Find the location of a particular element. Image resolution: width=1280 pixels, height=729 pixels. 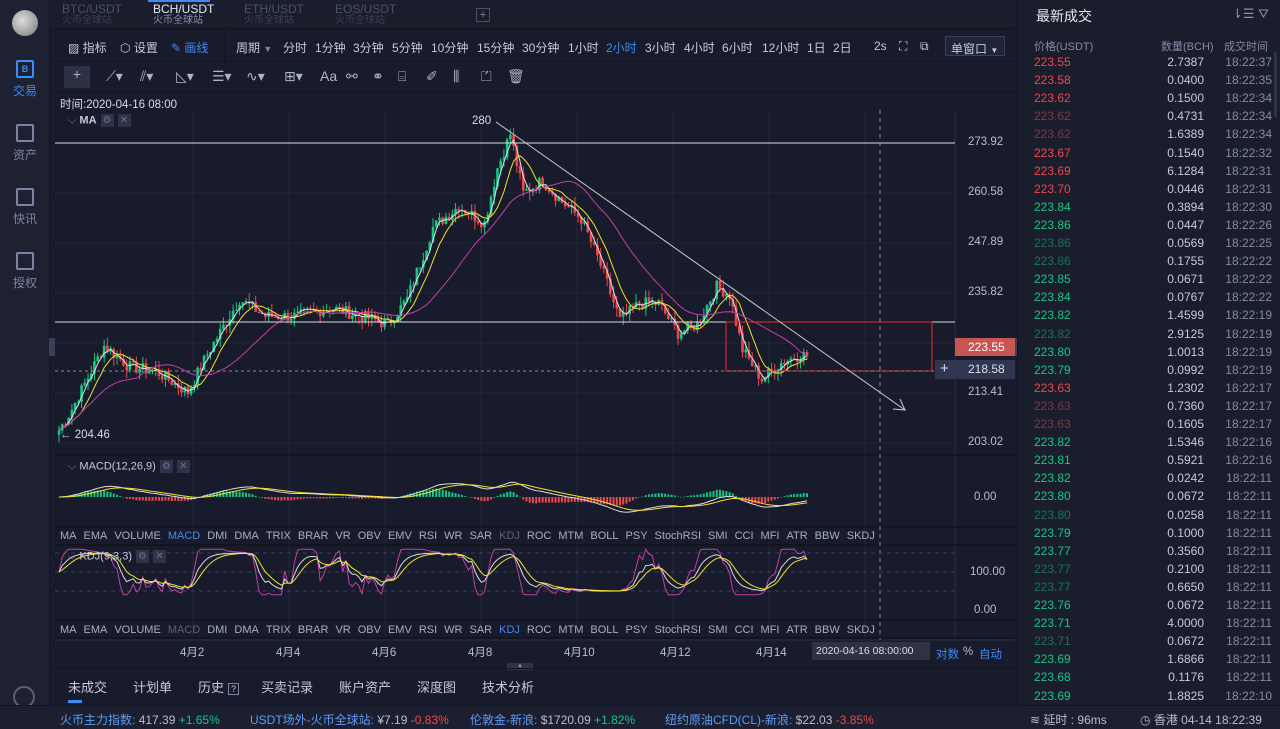

auto-scale-toggle: 自动 is located at coordinates (990, 655).